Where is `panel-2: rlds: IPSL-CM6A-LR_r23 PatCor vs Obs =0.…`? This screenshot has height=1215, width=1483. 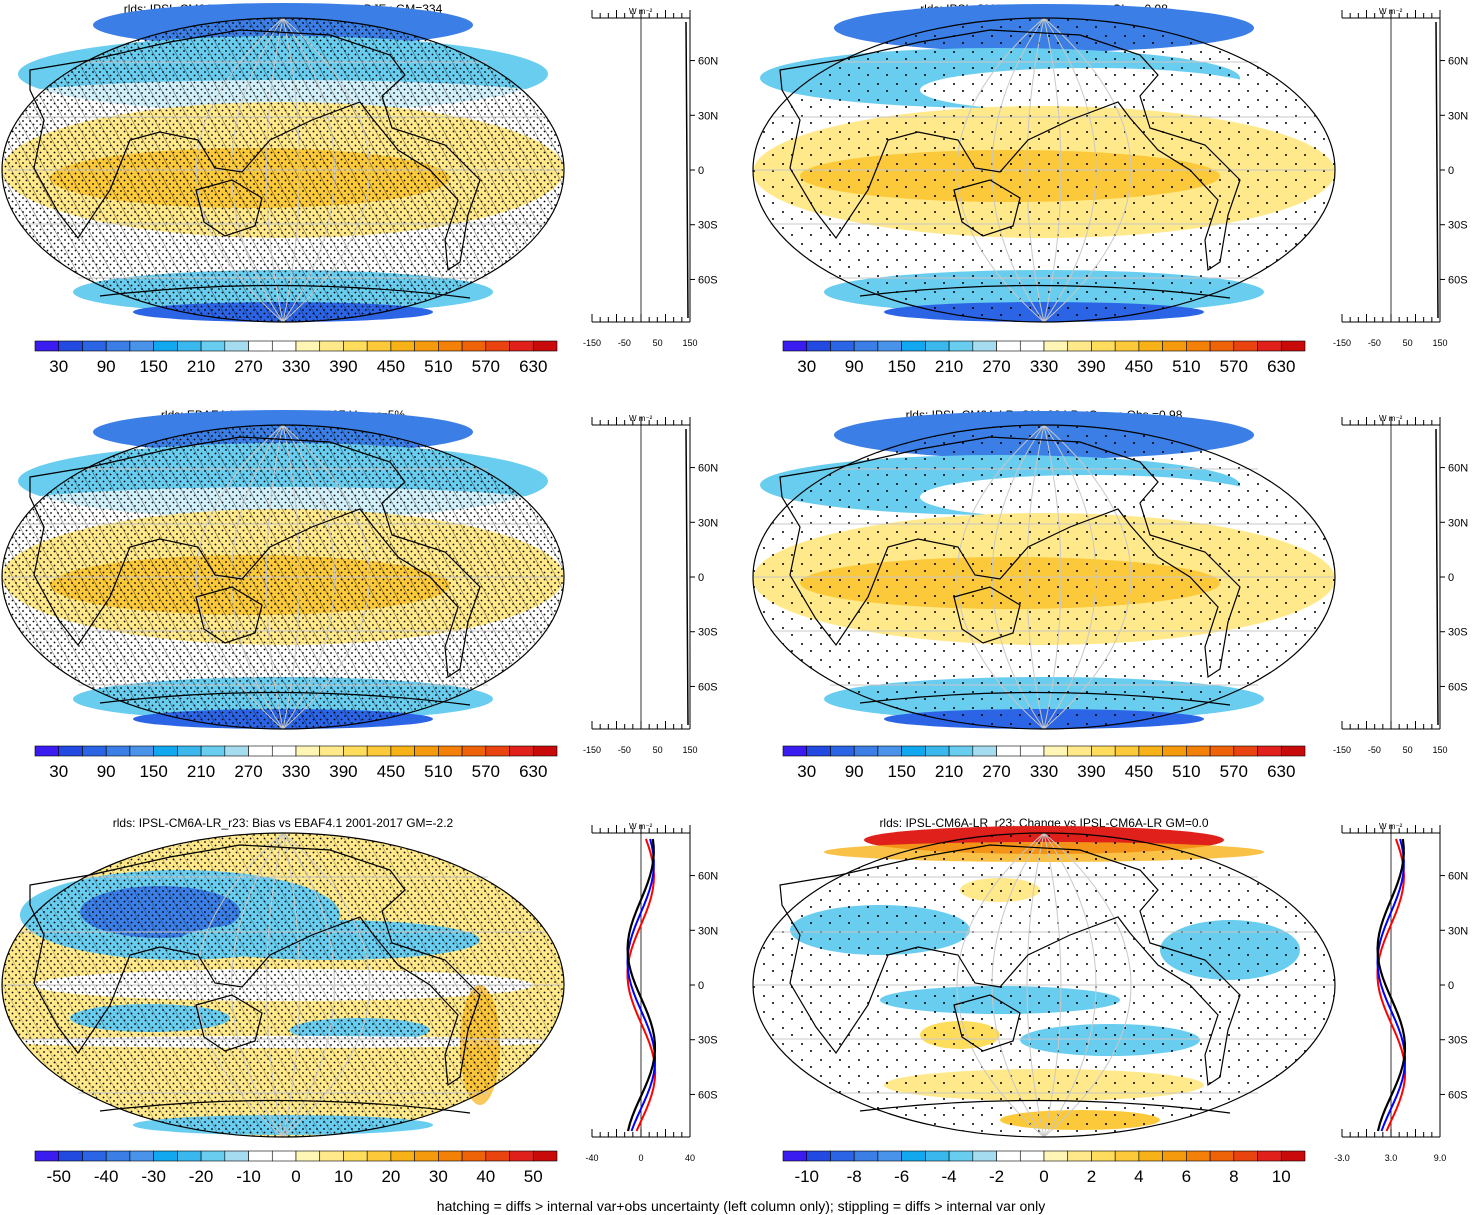 panel-2: rlds: IPSL-CM6A-LR_r23 PatCor vs Obs =0.… is located at coordinates (1110, 189).